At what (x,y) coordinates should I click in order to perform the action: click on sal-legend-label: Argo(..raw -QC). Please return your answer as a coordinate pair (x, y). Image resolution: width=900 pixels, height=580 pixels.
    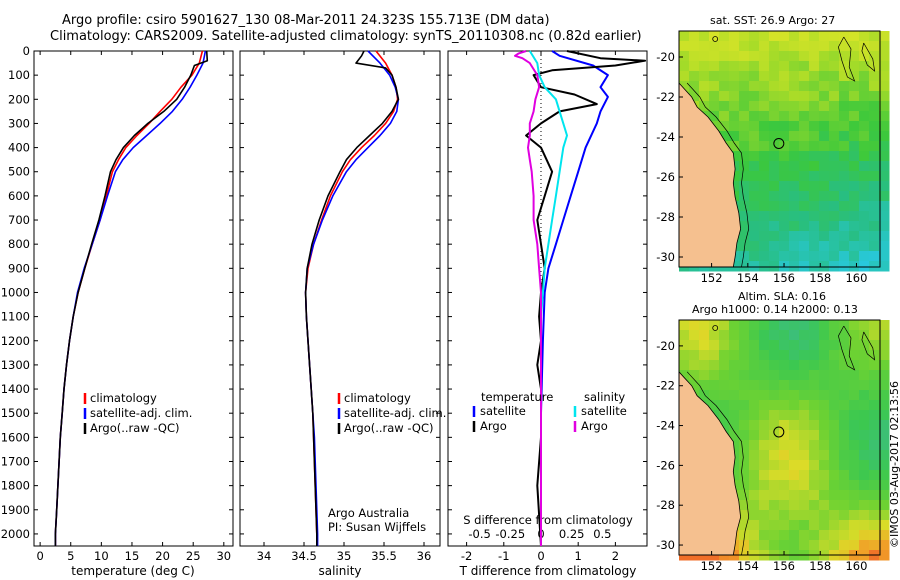
    Looking at the image, I should click on (389, 428).